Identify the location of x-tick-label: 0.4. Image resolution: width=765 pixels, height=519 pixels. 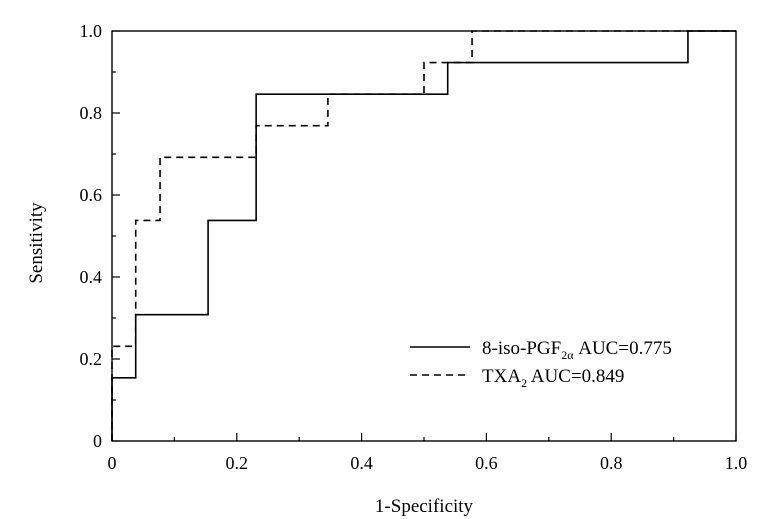
(361, 463).